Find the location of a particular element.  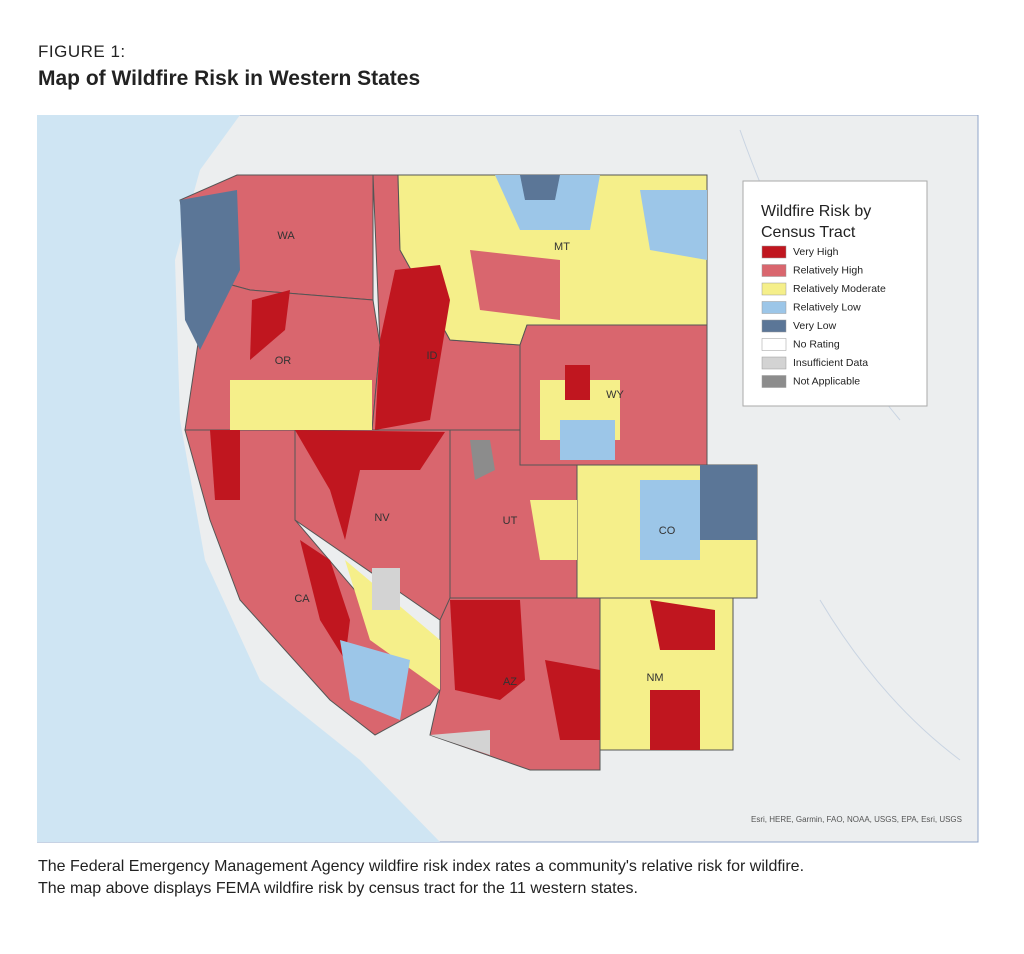

state-label: CO is located at coordinates (667, 531).